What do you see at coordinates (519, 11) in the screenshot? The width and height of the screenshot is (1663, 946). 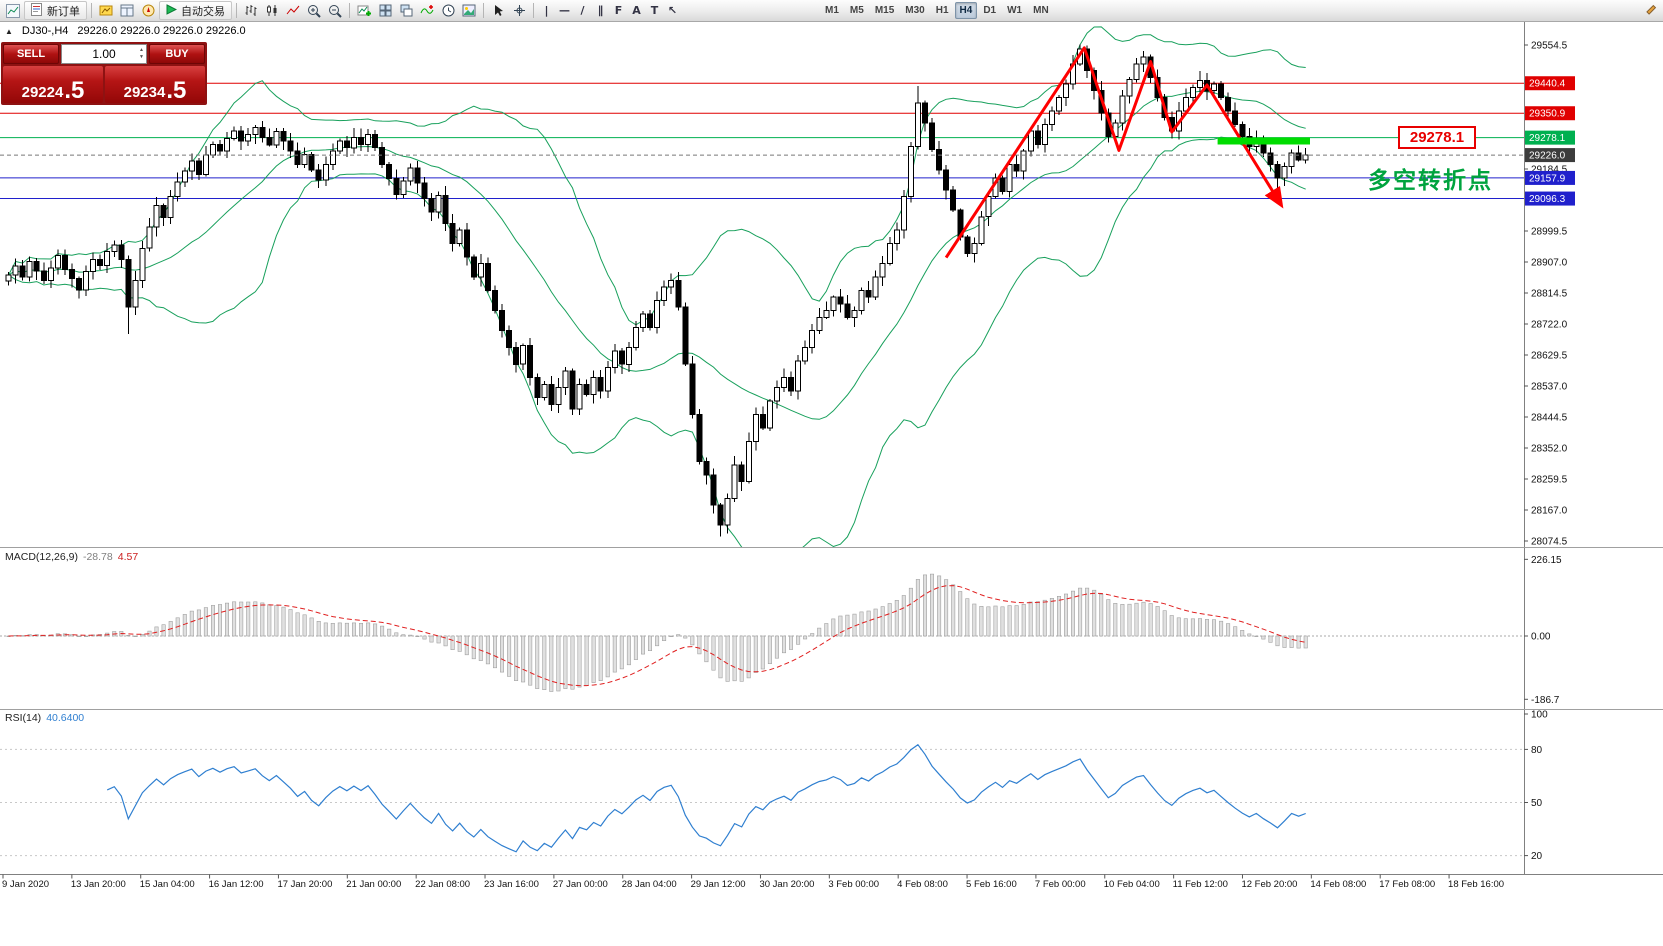 I see `crosshair-icon` at bounding box center [519, 11].